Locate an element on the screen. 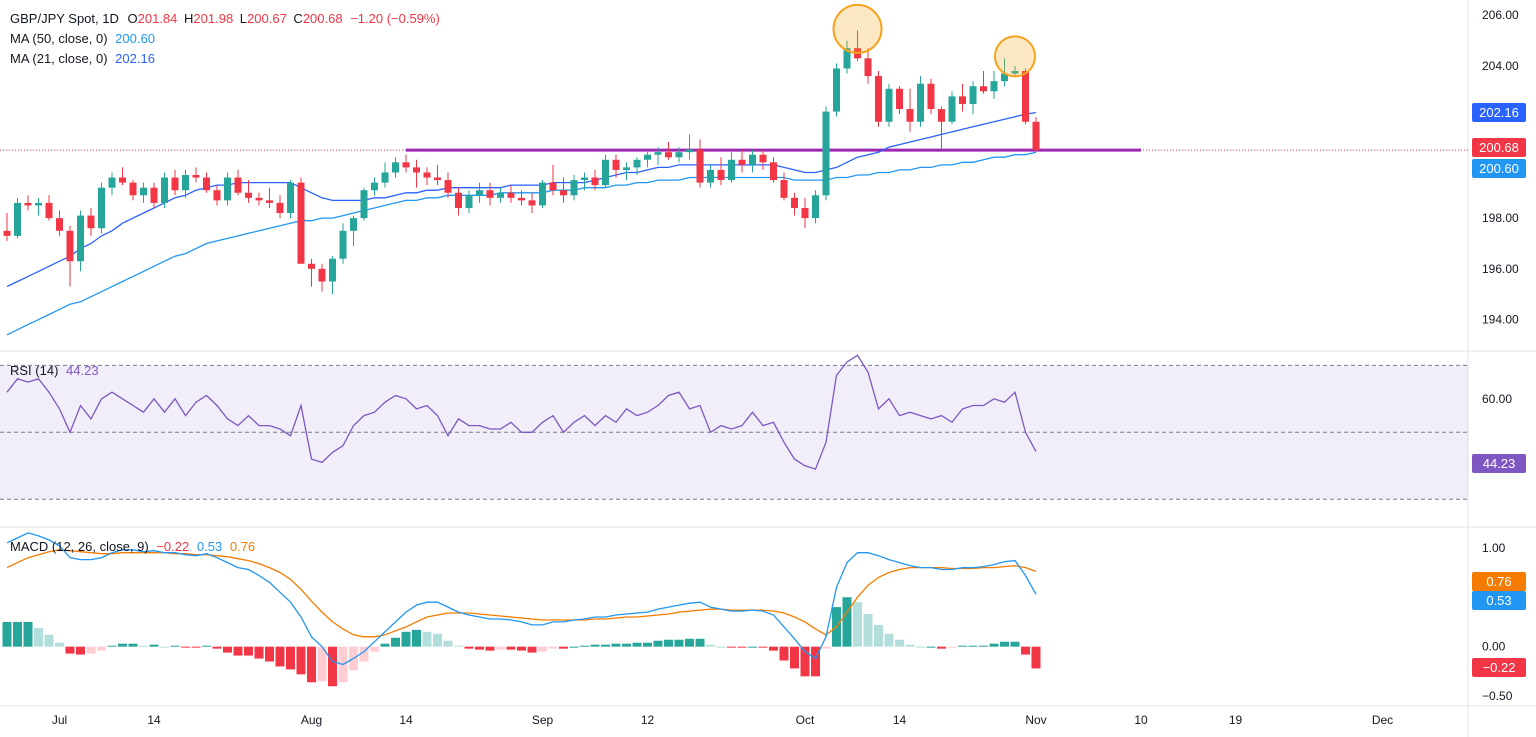 The width and height of the screenshot is (1536, 737). ma21-label: MA (21, close, 0) is located at coordinates (59, 58).